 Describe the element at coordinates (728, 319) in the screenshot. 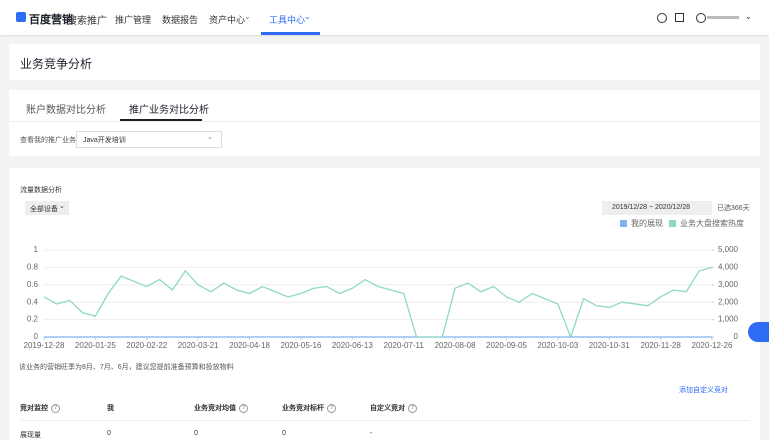

I see `y2-tick-label: 1,000` at that location.